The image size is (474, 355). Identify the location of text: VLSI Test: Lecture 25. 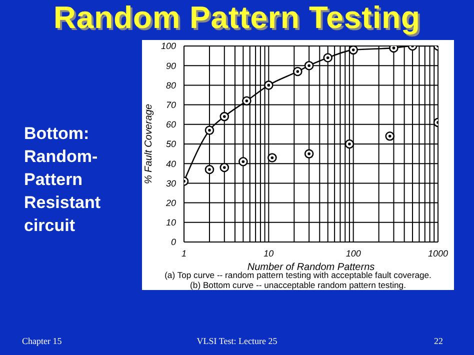
(237, 341).